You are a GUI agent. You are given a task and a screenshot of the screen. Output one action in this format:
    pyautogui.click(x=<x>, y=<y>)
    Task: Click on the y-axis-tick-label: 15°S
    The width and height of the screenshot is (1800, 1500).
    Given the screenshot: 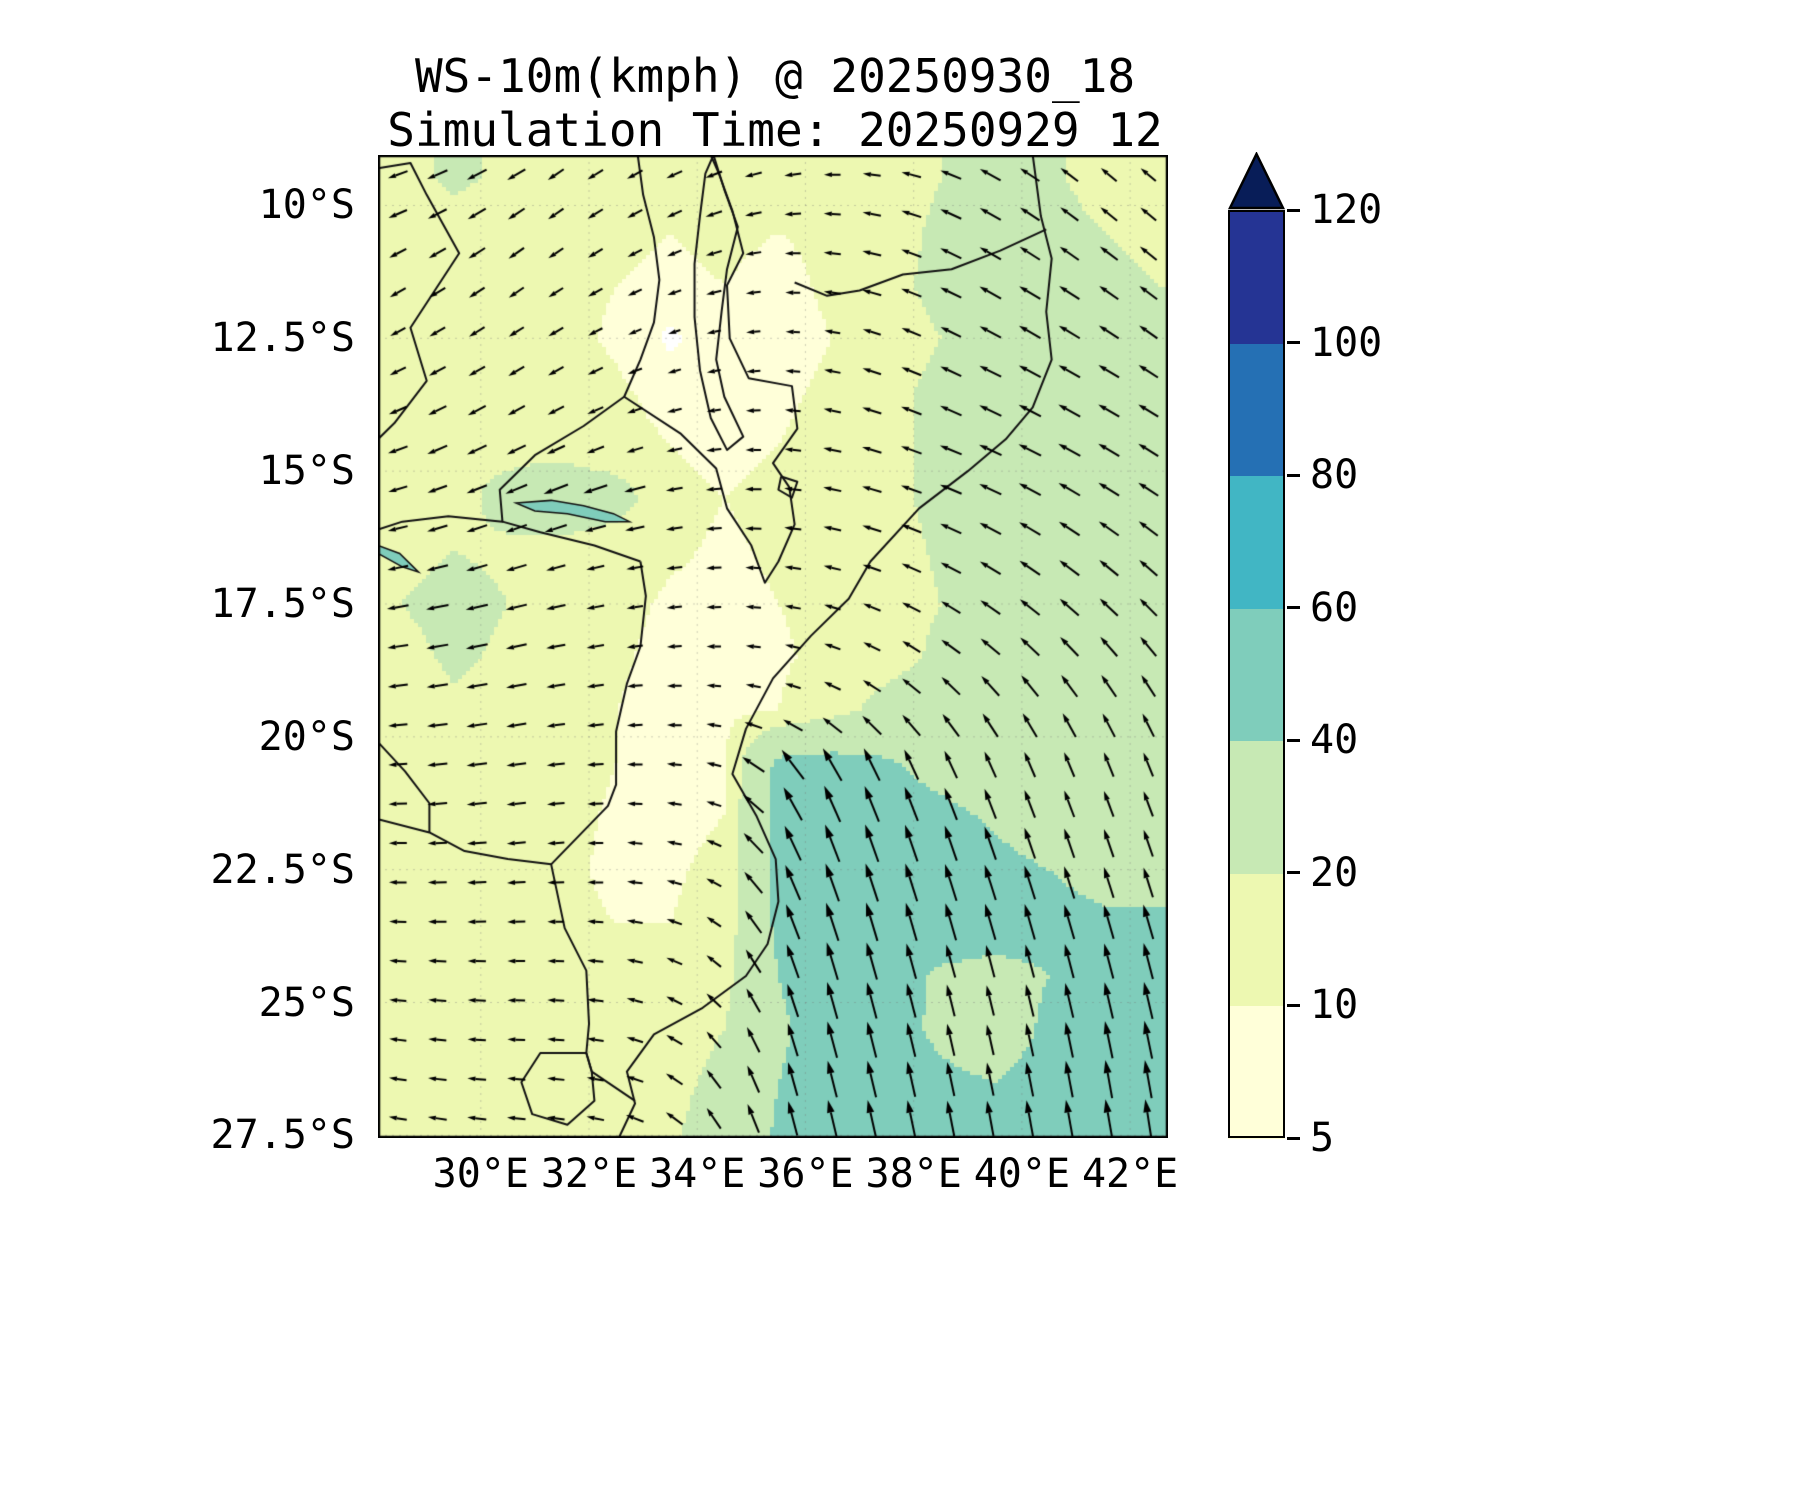 What is the action you would take?
    pyautogui.click(x=306, y=471)
    